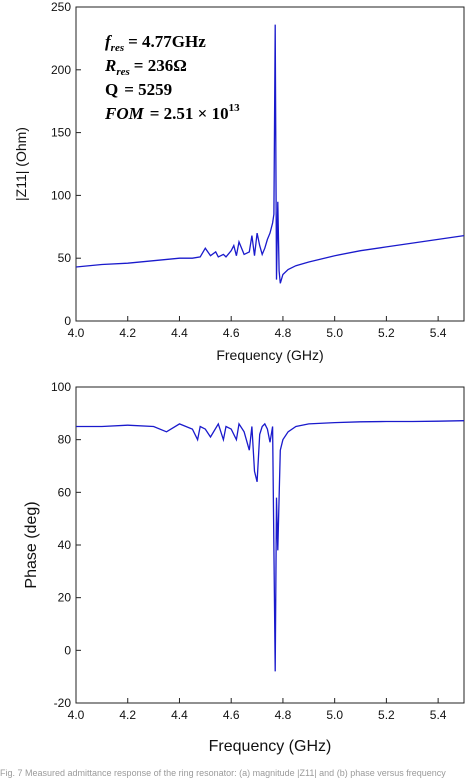 The image size is (474, 779). Describe the element at coordinates (179, 333) in the screenshot. I see `top-x-tick-label: 4.4` at that location.